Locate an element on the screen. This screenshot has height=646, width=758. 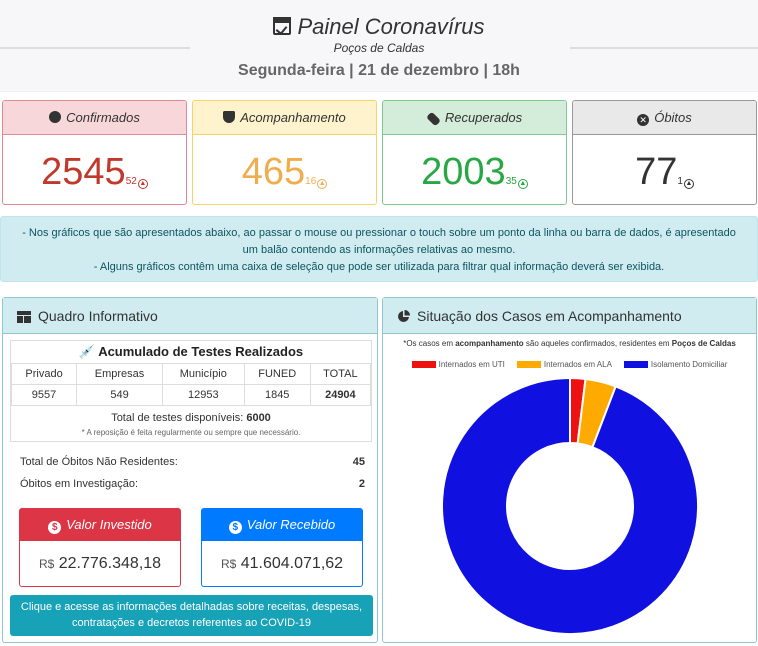
val-empresas: 549 is located at coordinates (119, 395).